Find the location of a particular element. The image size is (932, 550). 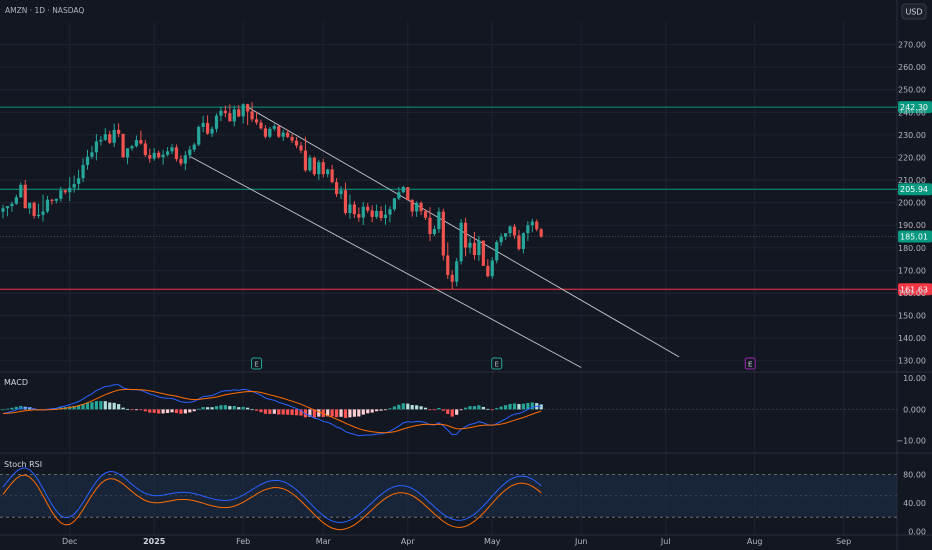

x-tick-label: Jul is located at coordinates (665, 541).